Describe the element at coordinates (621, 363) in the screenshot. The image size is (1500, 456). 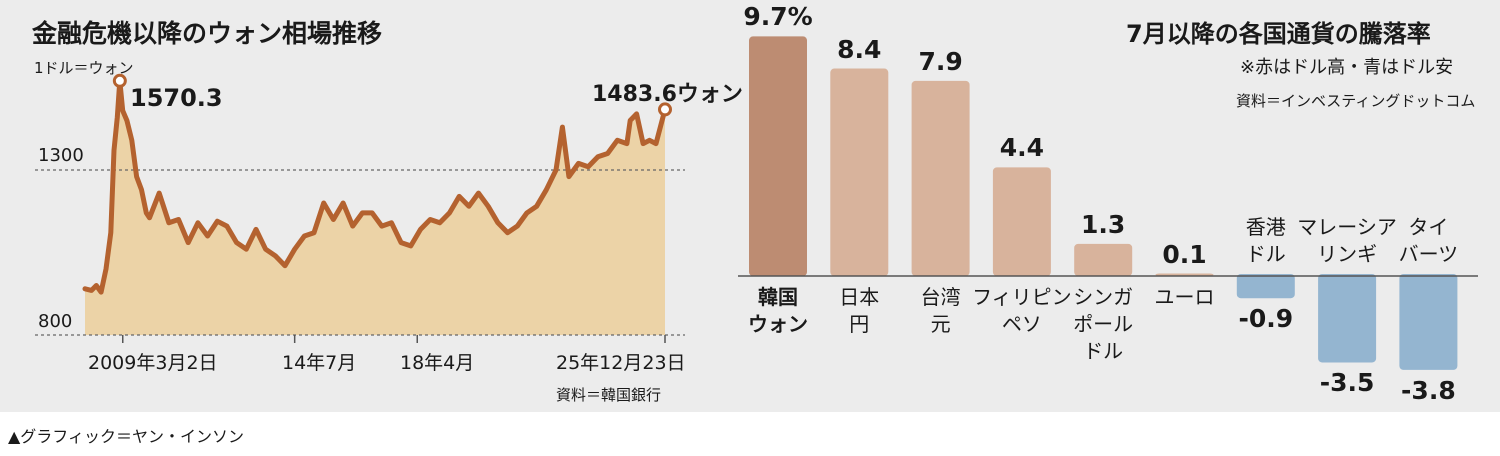
I see `x-tick-label-2025: 25年12月23日` at that location.